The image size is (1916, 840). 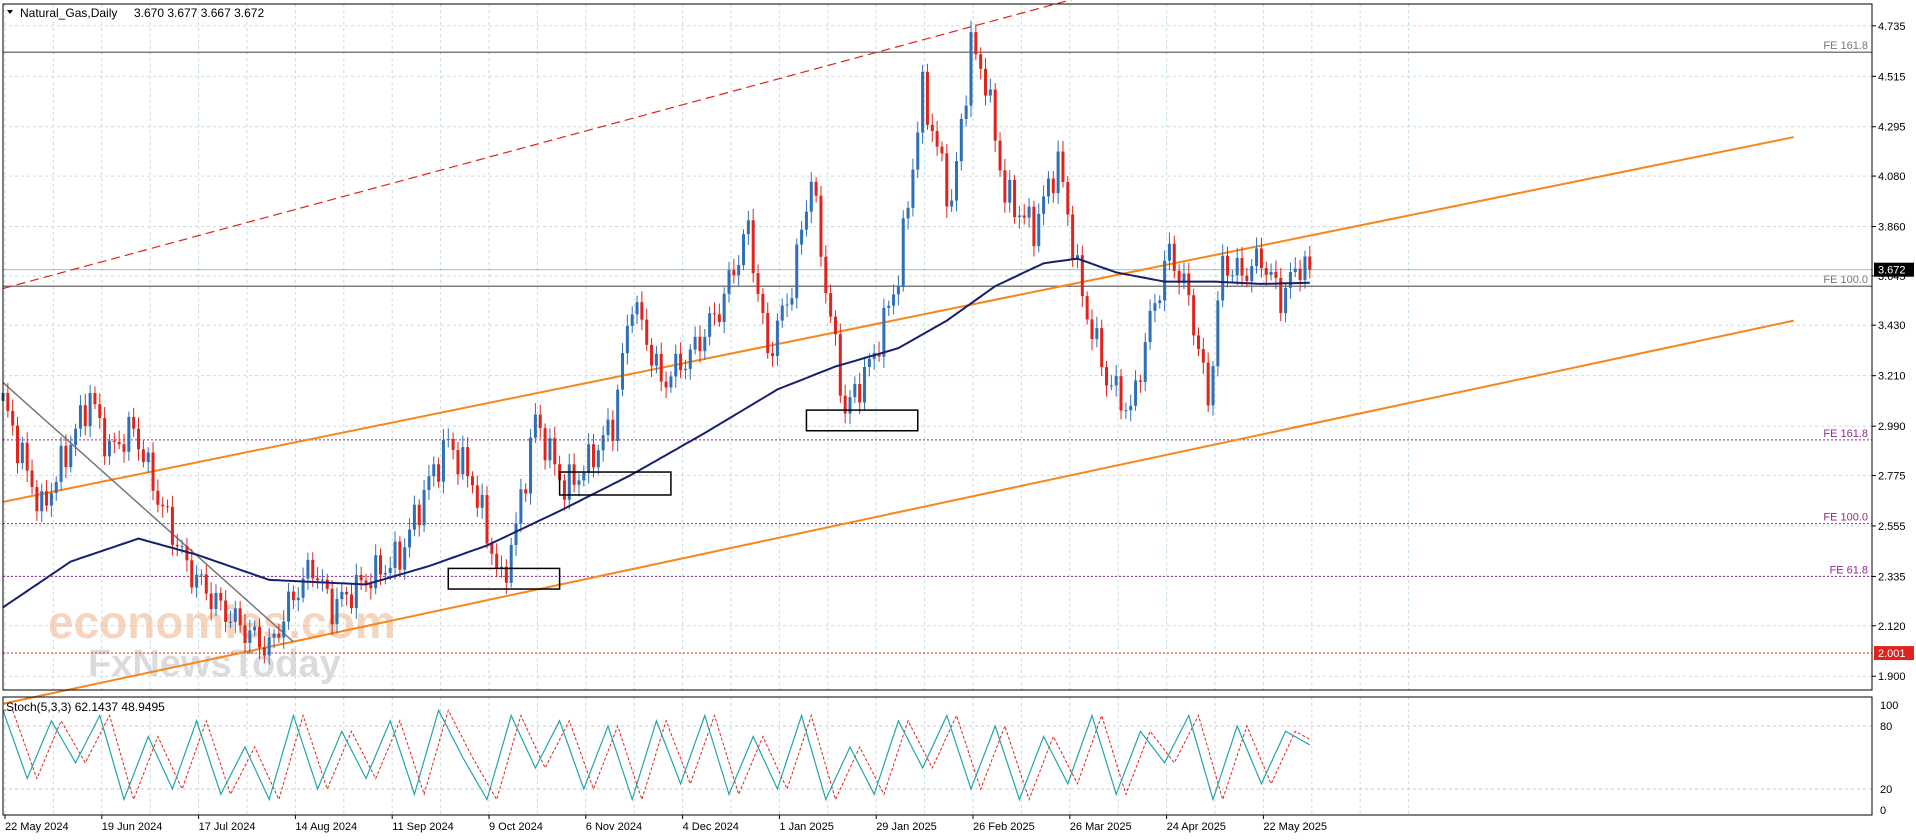 I want to click on menu-triangle-icon, so click(x=10, y=12).